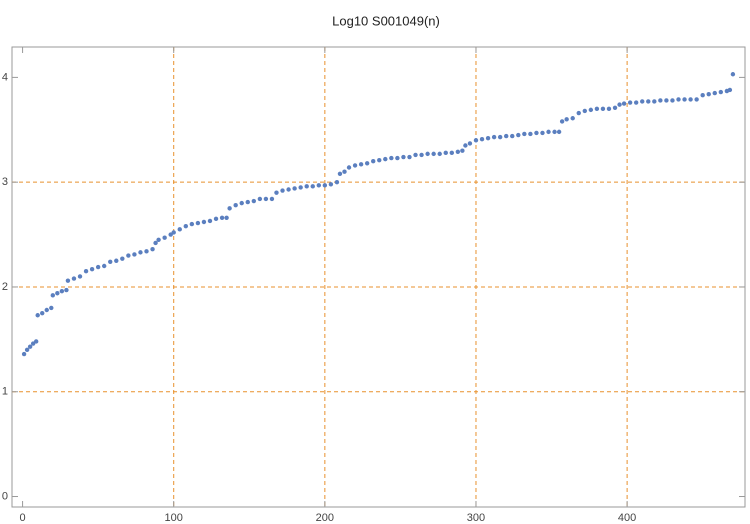  I want to click on chart-title: Log10 S001049(n), so click(386, 20).